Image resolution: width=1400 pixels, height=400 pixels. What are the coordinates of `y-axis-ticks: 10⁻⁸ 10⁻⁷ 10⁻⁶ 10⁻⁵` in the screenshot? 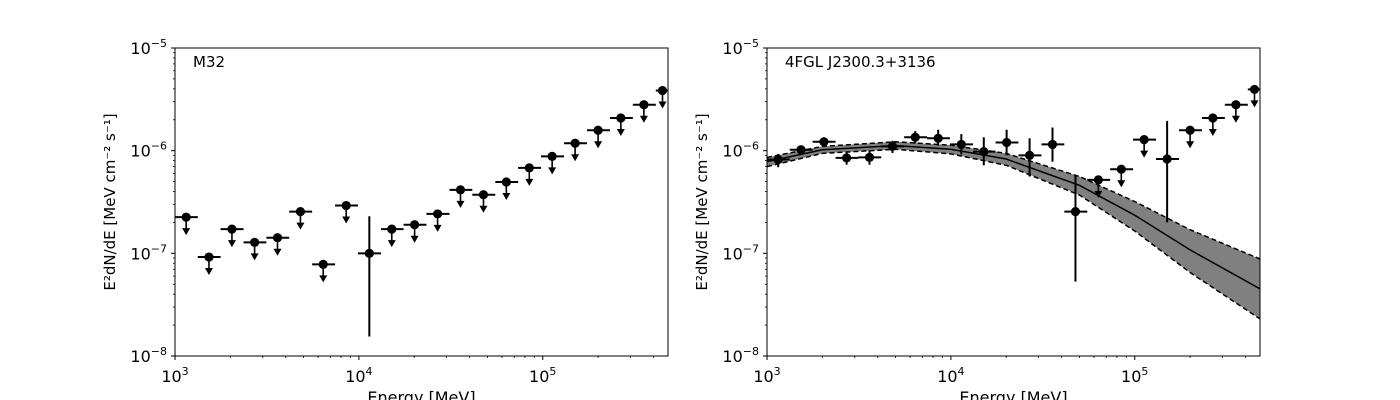 It's located at (152, 201).